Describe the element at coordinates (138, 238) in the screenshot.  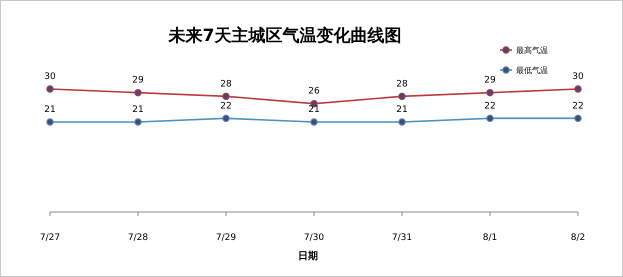
I see `x-tick-label: 7/28` at that location.